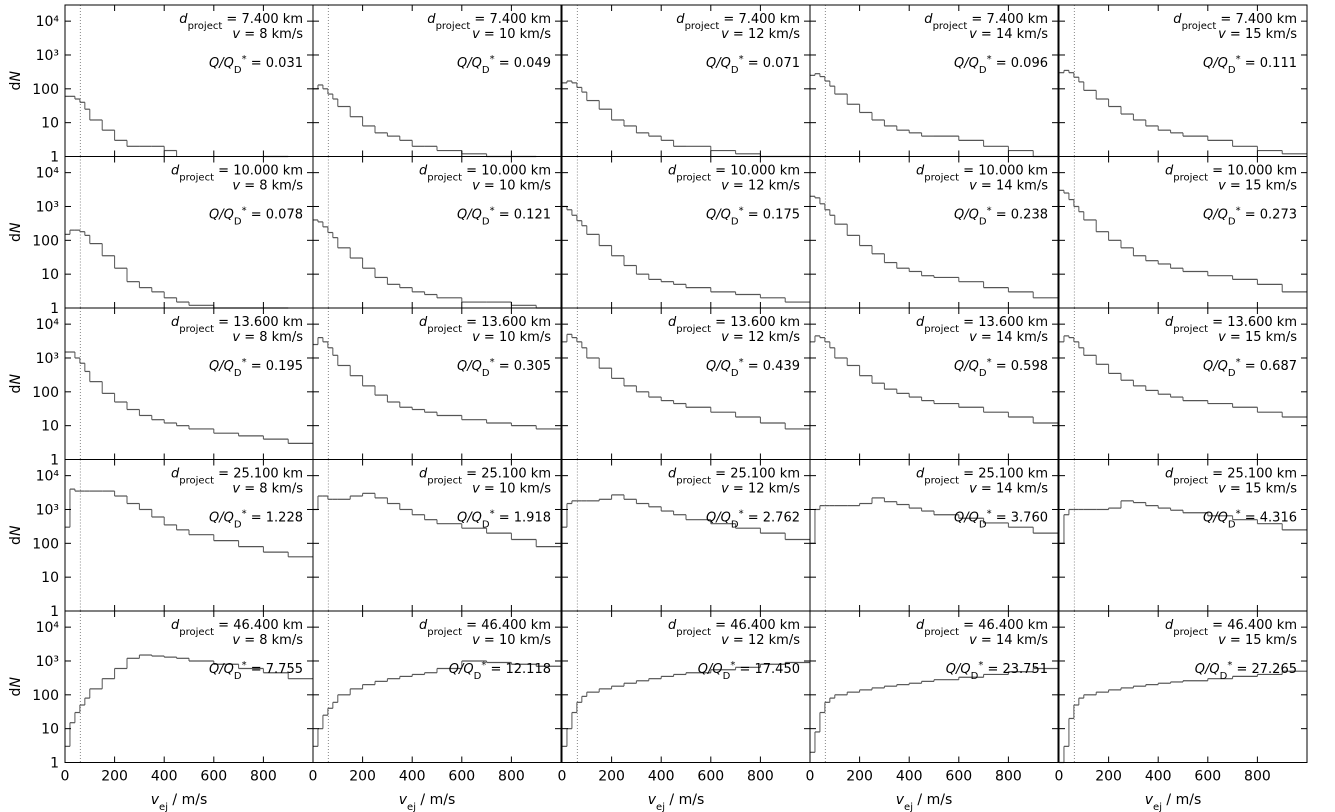 This screenshot has width=1335, height=812. I want to click on x-tick-label: 600, so click(958, 777).